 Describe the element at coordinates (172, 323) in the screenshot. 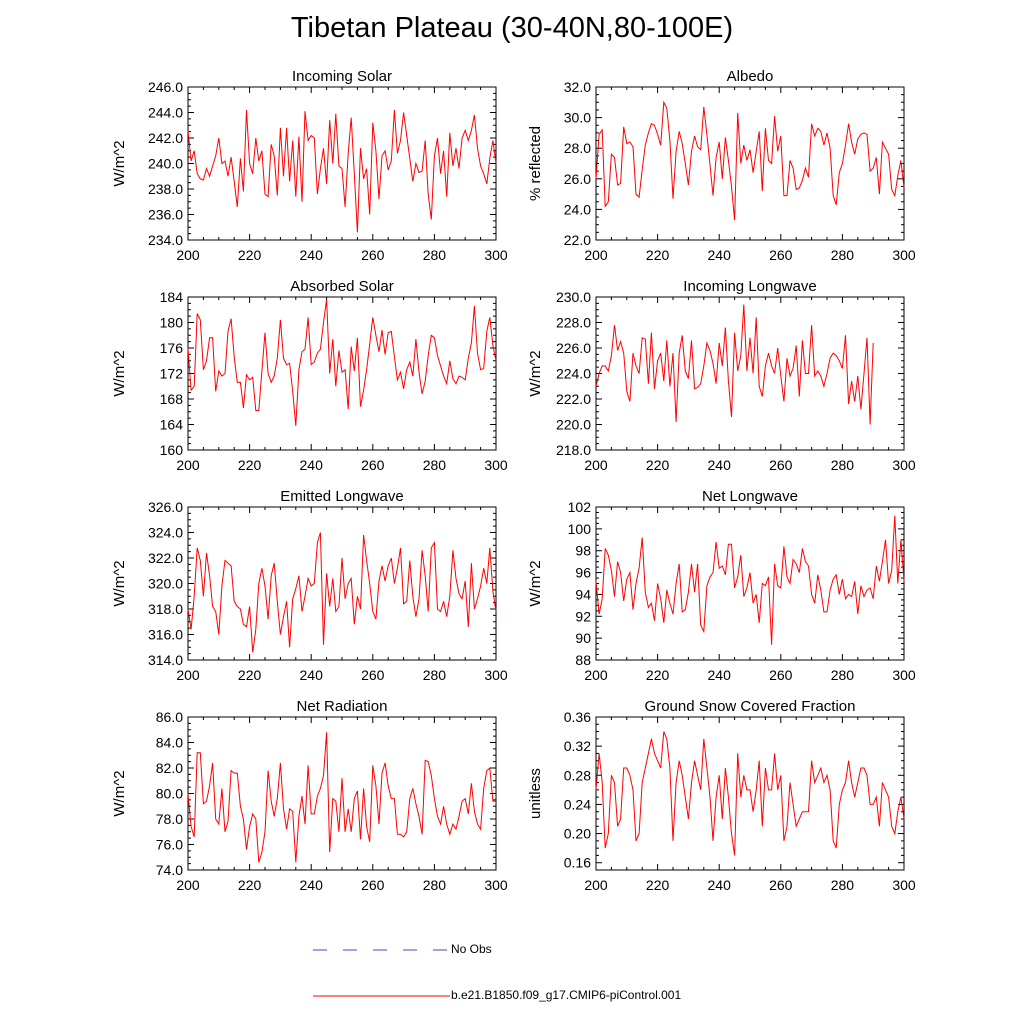

I see `y-tick-label: 180` at that location.